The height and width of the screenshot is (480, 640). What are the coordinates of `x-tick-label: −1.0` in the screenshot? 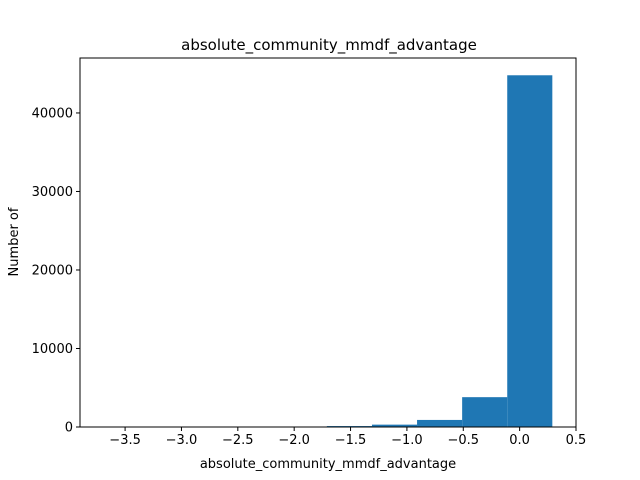 It's located at (407, 440).